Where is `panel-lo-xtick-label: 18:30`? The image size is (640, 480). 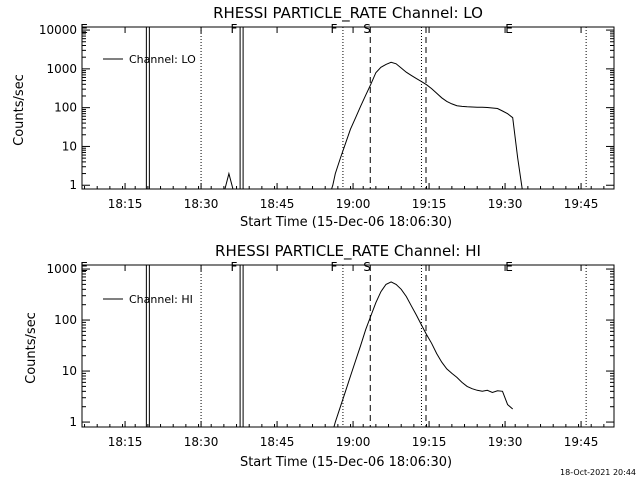 panel-lo-xtick-label: 18:30 is located at coordinates (201, 204).